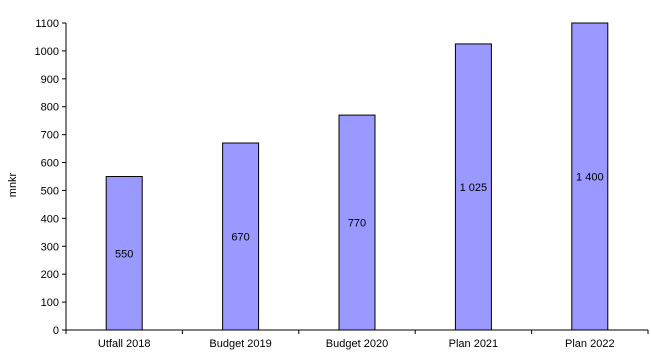 The width and height of the screenshot is (651, 357). What do you see at coordinates (50, 80) in the screenshot?
I see `y-tick-label: 900` at bounding box center [50, 80].